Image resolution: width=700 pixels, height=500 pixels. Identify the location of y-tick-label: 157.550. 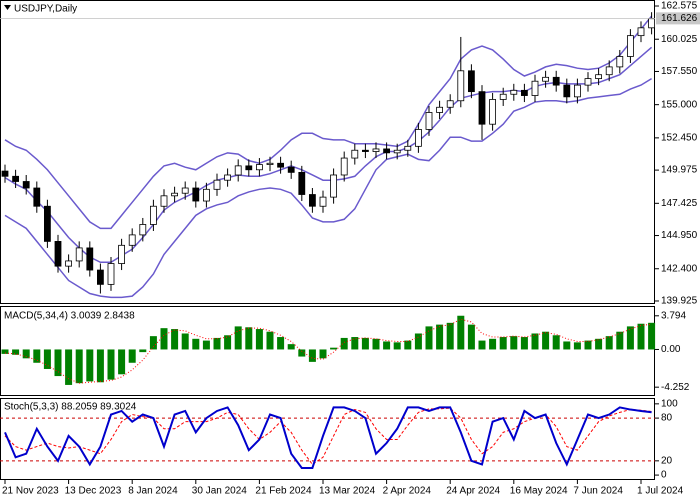
(679, 71).